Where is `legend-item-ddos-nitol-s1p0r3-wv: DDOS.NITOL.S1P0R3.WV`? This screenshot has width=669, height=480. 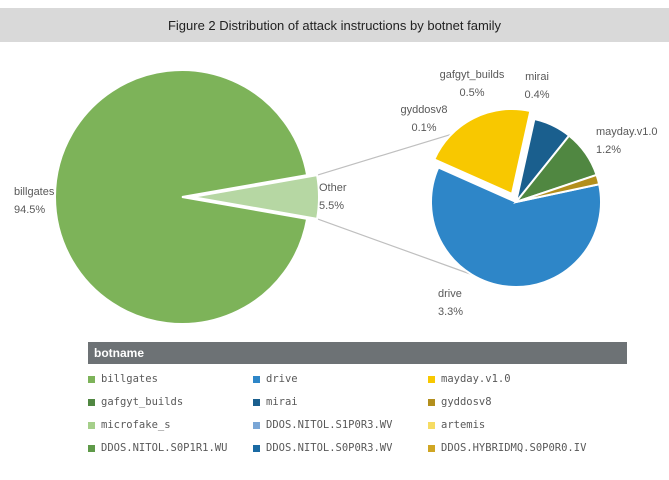
legend-item-ddos-nitol-s1p0r3-wv: DDOS.NITOL.S1P0R3.WV is located at coordinates (340, 425).